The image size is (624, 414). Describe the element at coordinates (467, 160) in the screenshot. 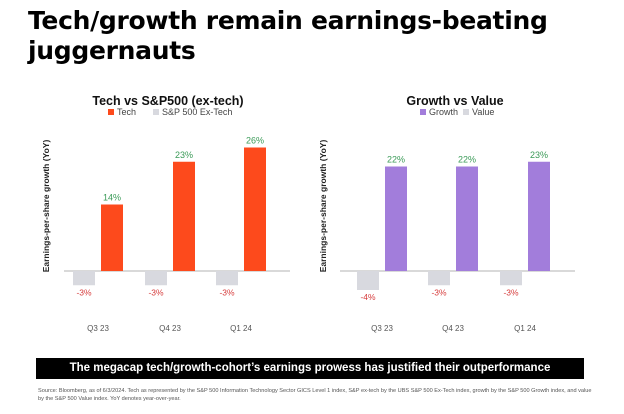

I see `value-label-primary-1: 22%` at that location.